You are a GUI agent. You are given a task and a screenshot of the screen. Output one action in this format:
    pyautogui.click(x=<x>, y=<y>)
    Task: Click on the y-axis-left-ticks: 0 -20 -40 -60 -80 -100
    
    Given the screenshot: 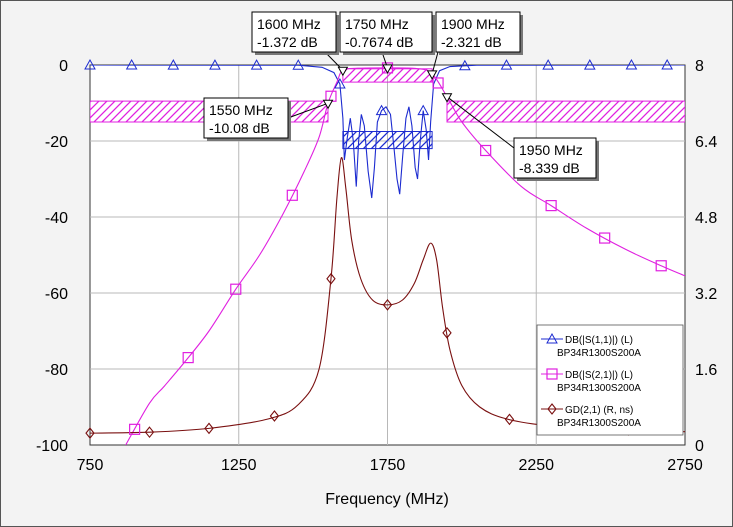 What is the action you would take?
    pyautogui.click(x=52, y=256)
    